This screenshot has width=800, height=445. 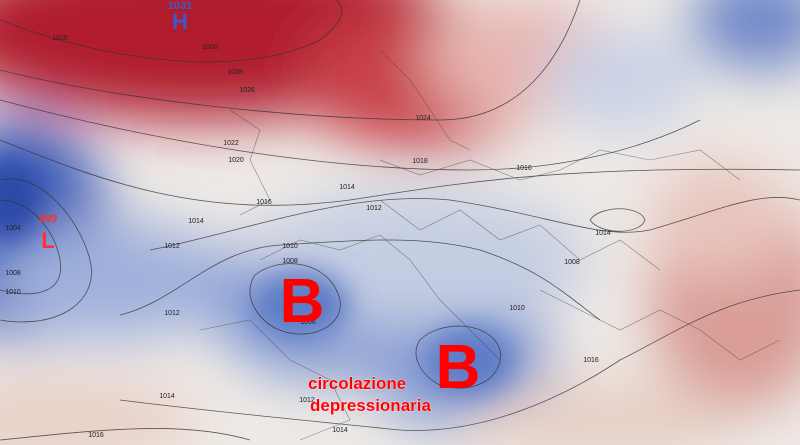 What do you see at coordinates (308, 322) in the screenshot?
I see `isobar-label: 1006` at bounding box center [308, 322].